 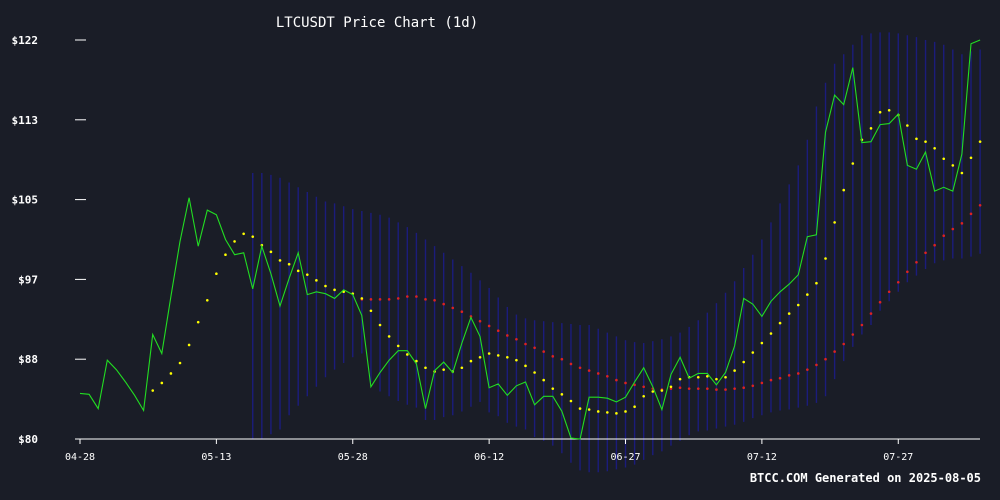 What do you see at coordinates (762, 457) in the screenshot?
I see `x-tick-label: 07-12` at bounding box center [762, 457].